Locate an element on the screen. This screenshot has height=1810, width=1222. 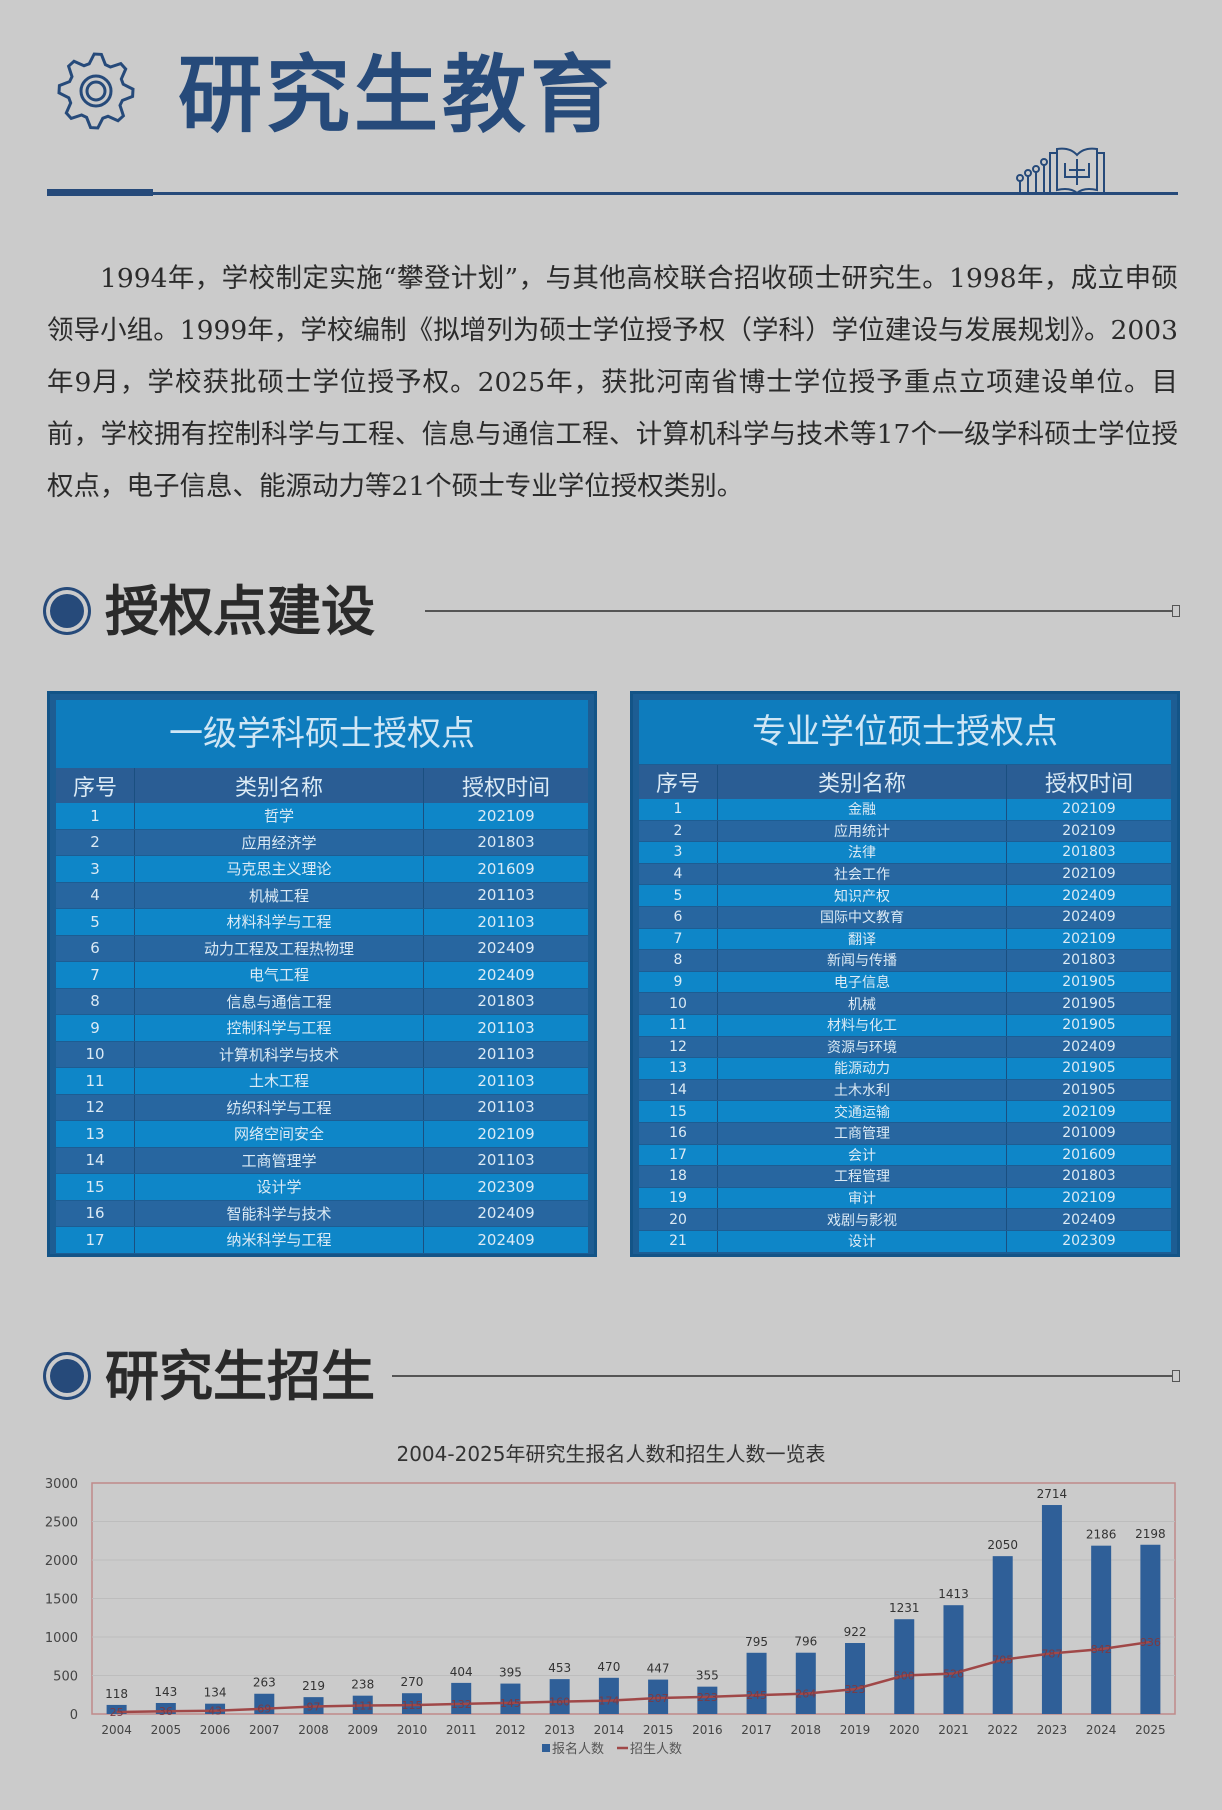
x-tick-label: 2020 is located at coordinates (904, 1730).